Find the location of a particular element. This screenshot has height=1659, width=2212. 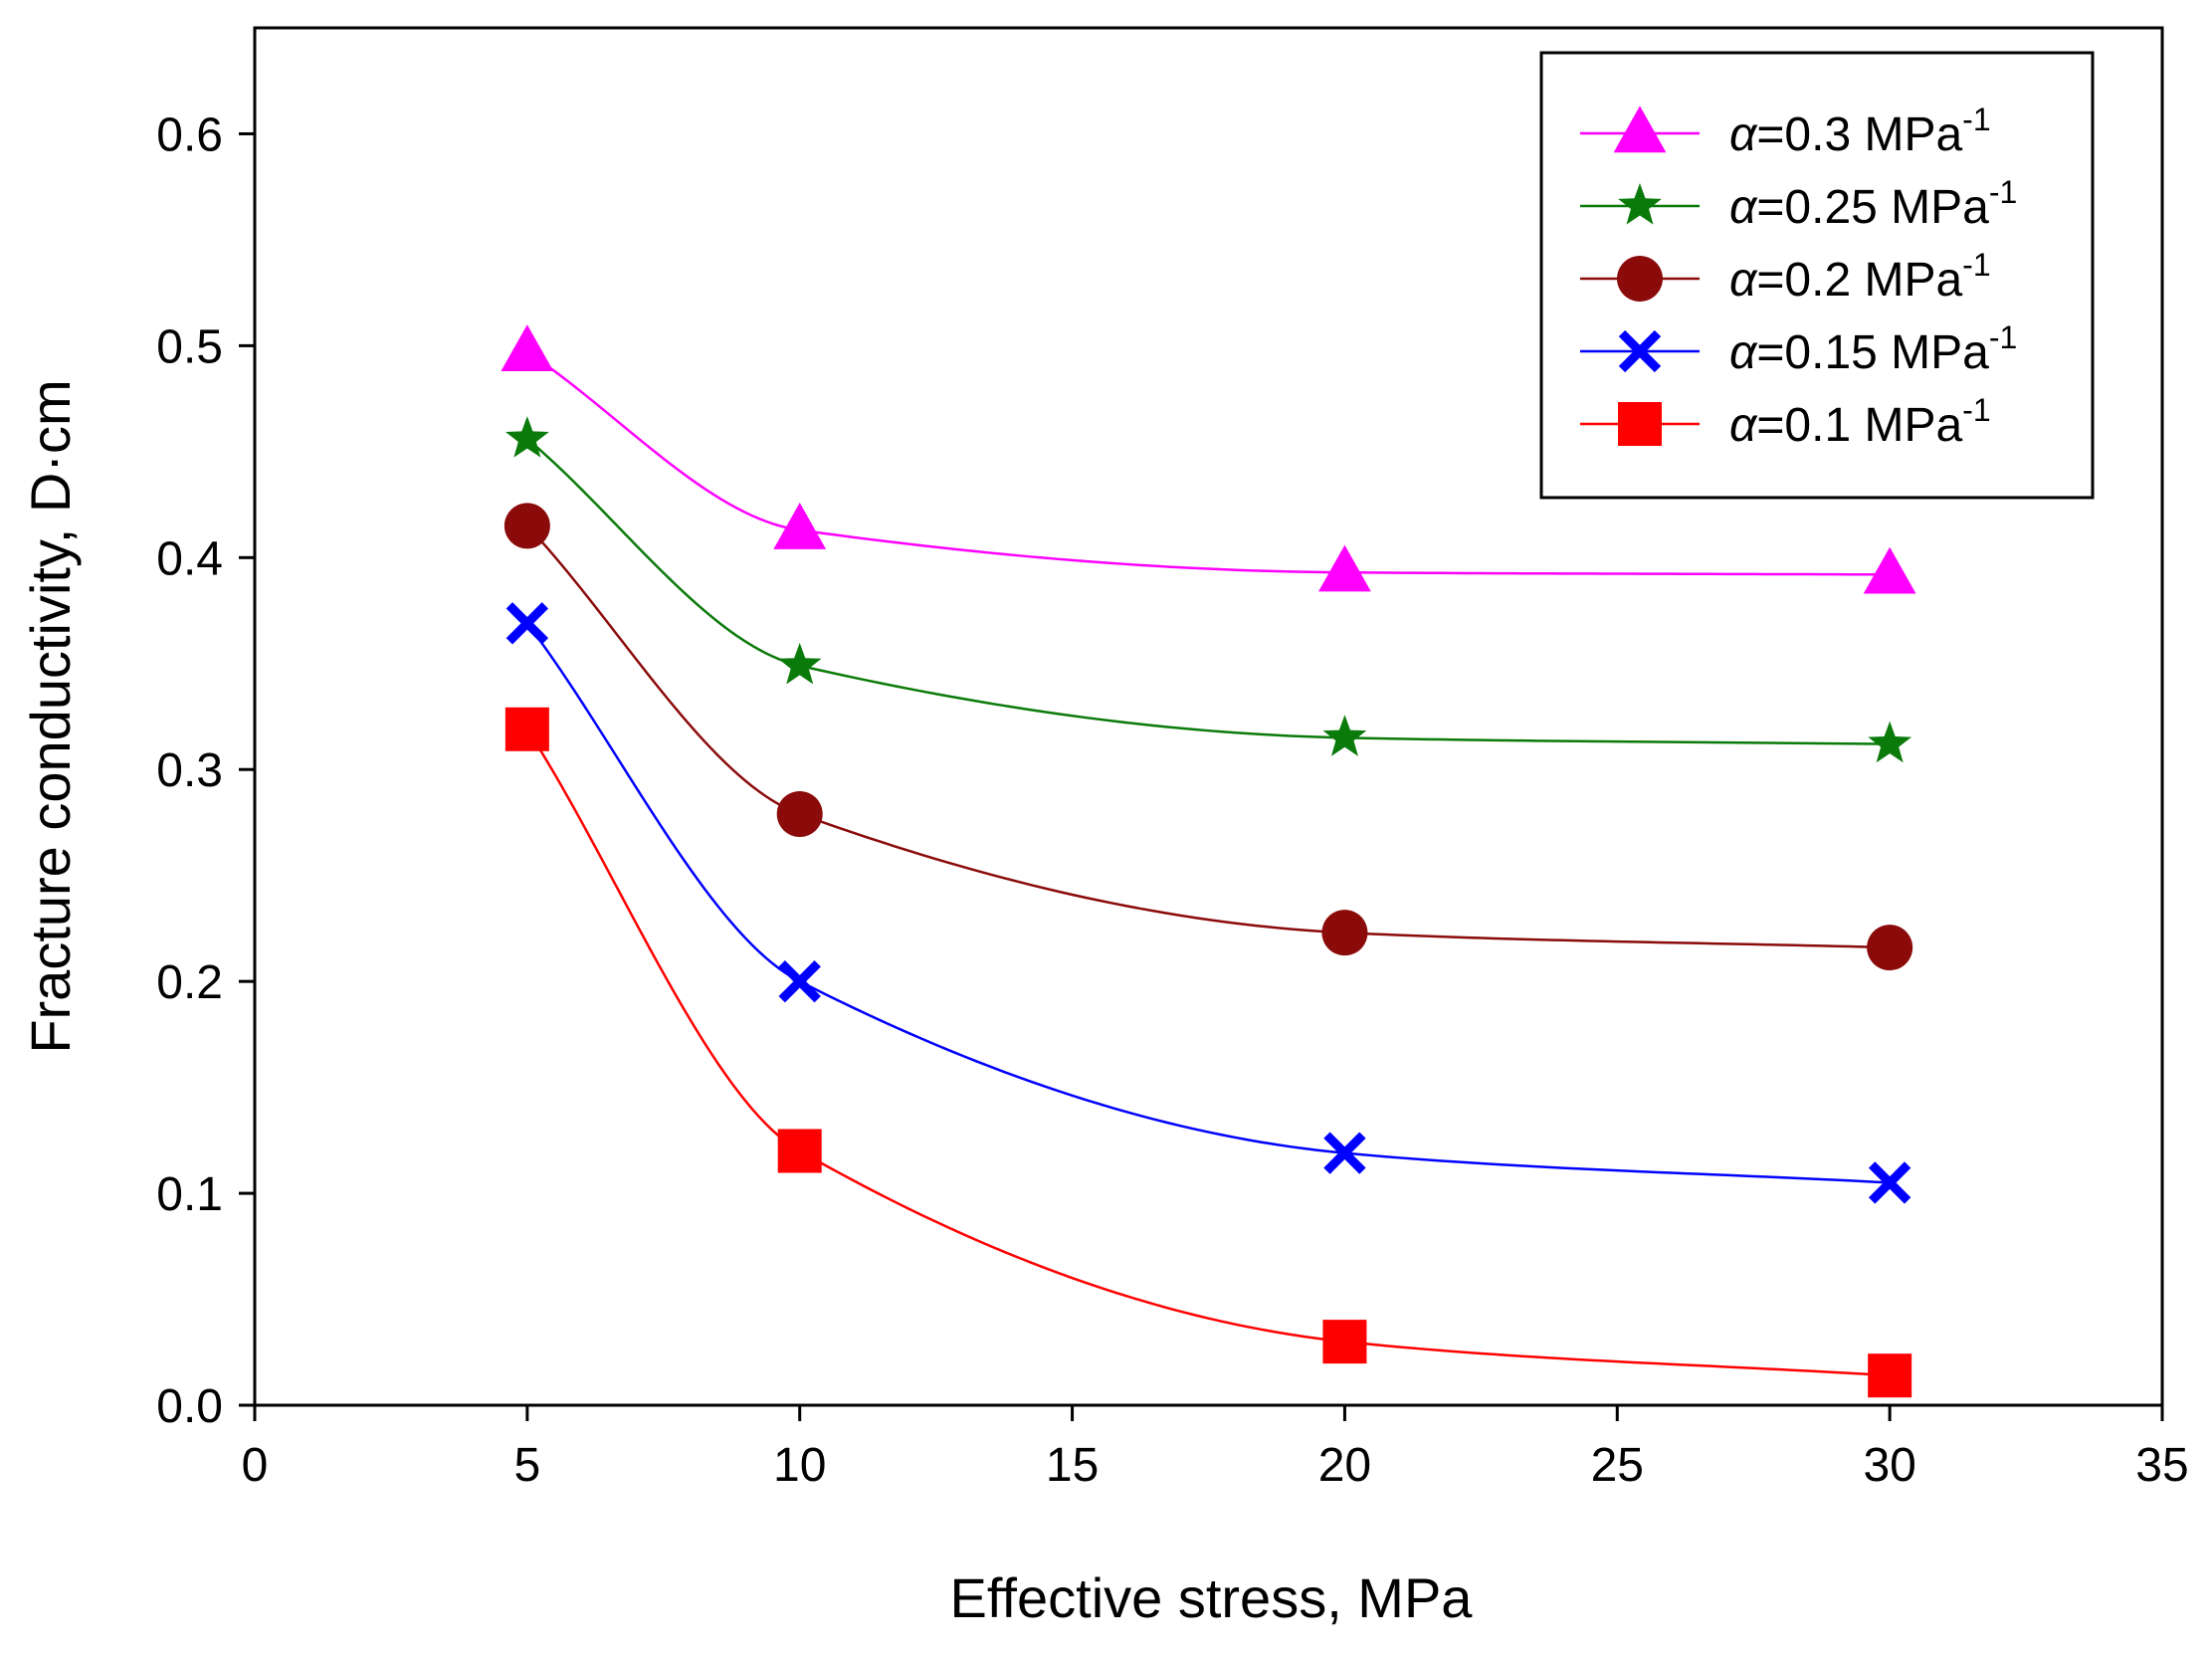

legend-label: α=0.25 MPa-1 is located at coordinates (1873, 204).